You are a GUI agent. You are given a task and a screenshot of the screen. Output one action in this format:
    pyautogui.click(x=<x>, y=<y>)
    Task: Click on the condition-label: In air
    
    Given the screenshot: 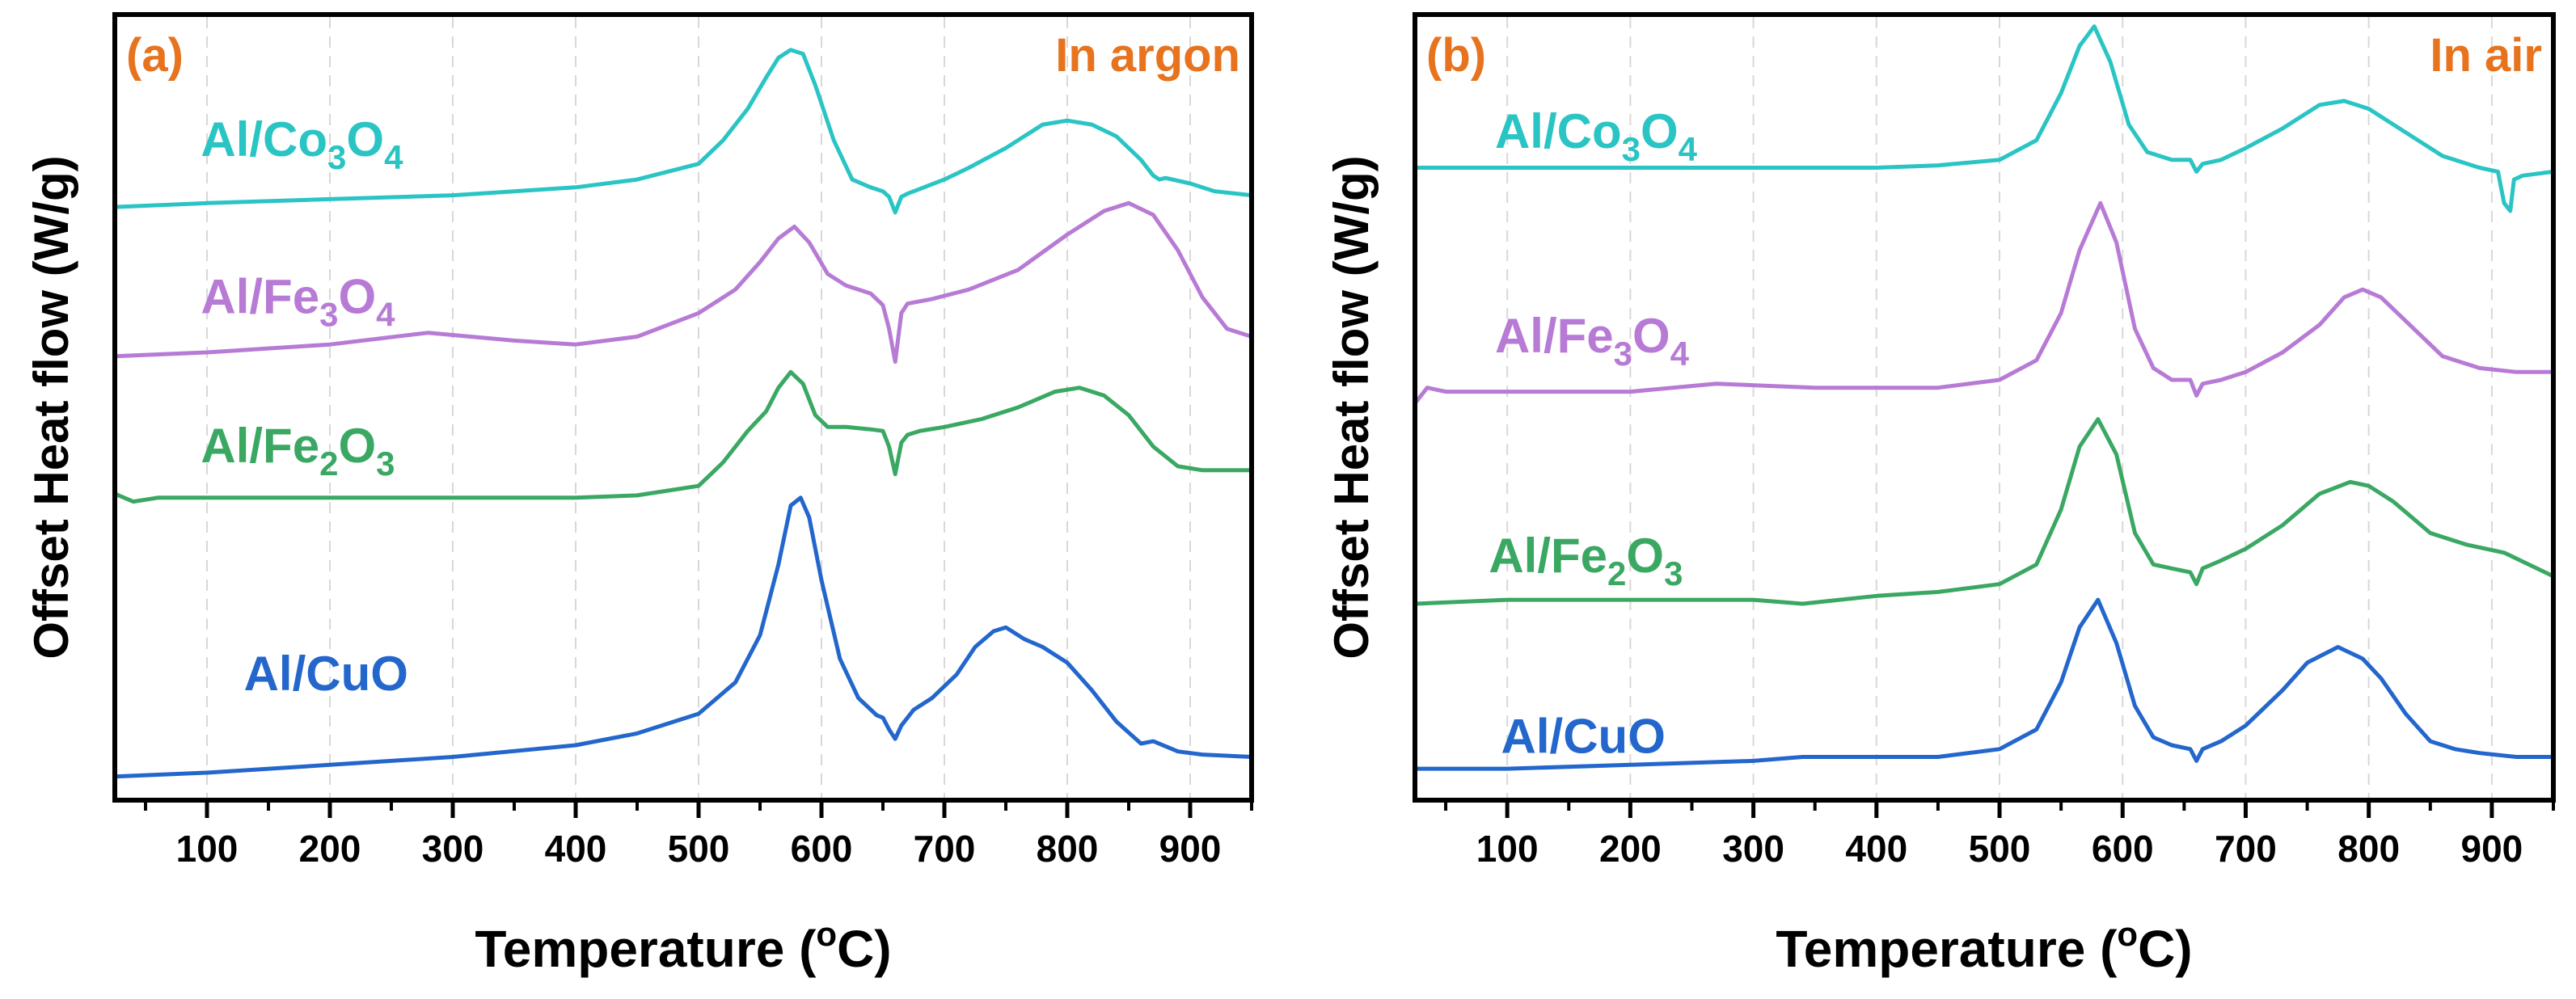 What is the action you would take?
    pyautogui.click(x=2486, y=55)
    